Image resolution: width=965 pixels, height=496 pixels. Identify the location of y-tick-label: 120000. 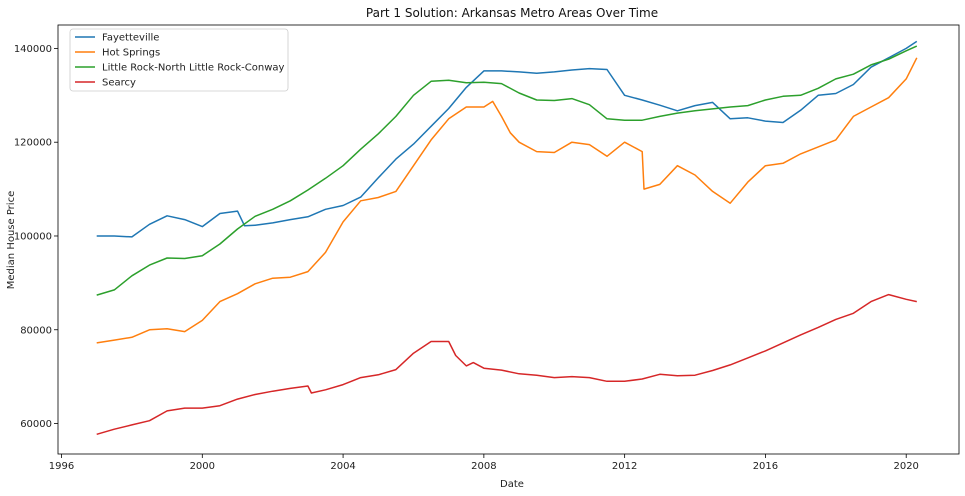
(33, 143).